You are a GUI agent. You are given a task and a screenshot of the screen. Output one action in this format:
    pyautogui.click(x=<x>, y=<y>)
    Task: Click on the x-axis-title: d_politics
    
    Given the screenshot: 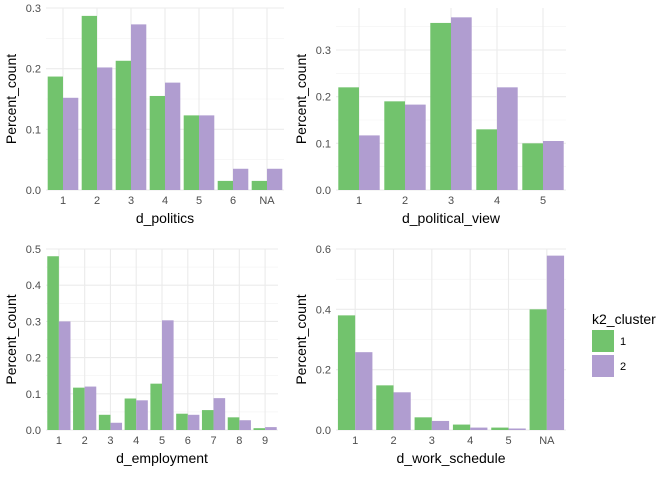 What is the action you would take?
    pyautogui.click(x=165, y=218)
    